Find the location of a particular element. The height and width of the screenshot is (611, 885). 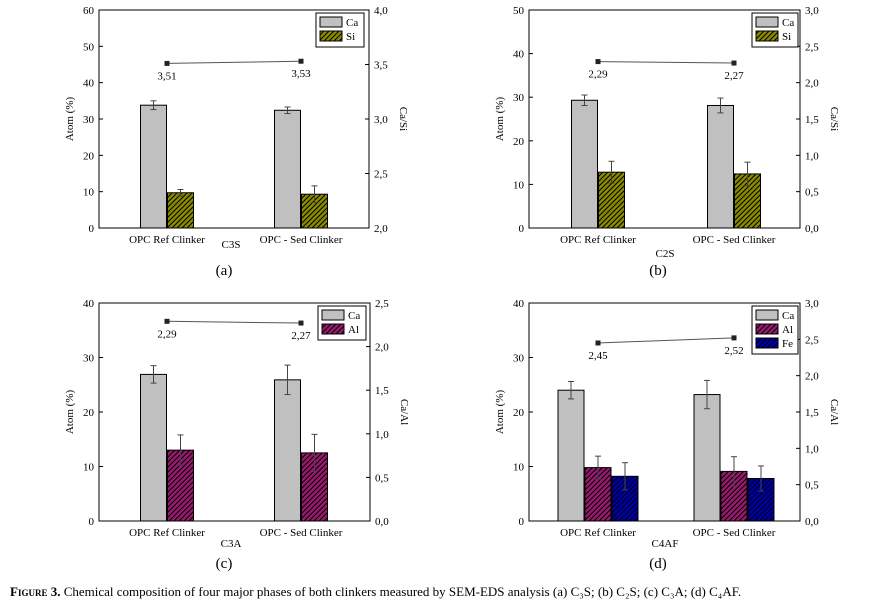

caption-label: Figure 3. is located at coordinates (35, 591).